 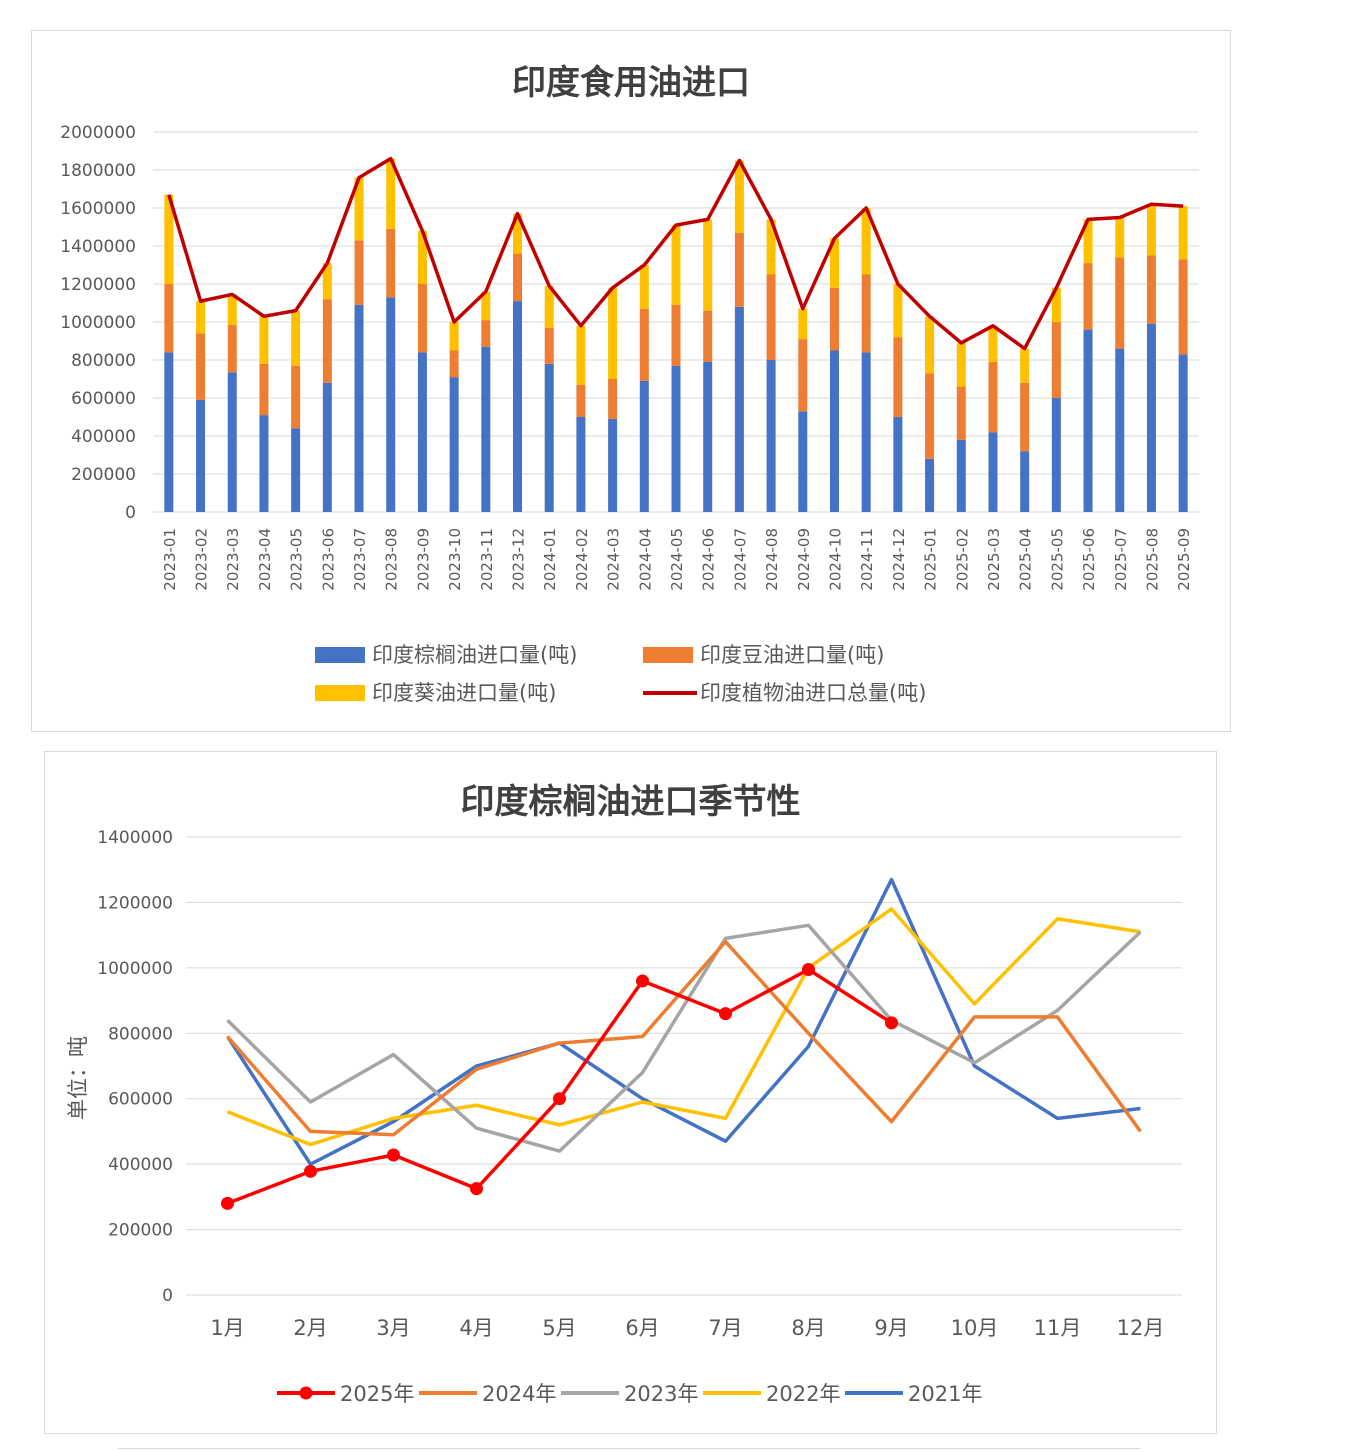 What do you see at coordinates (464, 693) in the screenshot?
I see `legend-label: 印度葵油进口量(吨)` at bounding box center [464, 693].